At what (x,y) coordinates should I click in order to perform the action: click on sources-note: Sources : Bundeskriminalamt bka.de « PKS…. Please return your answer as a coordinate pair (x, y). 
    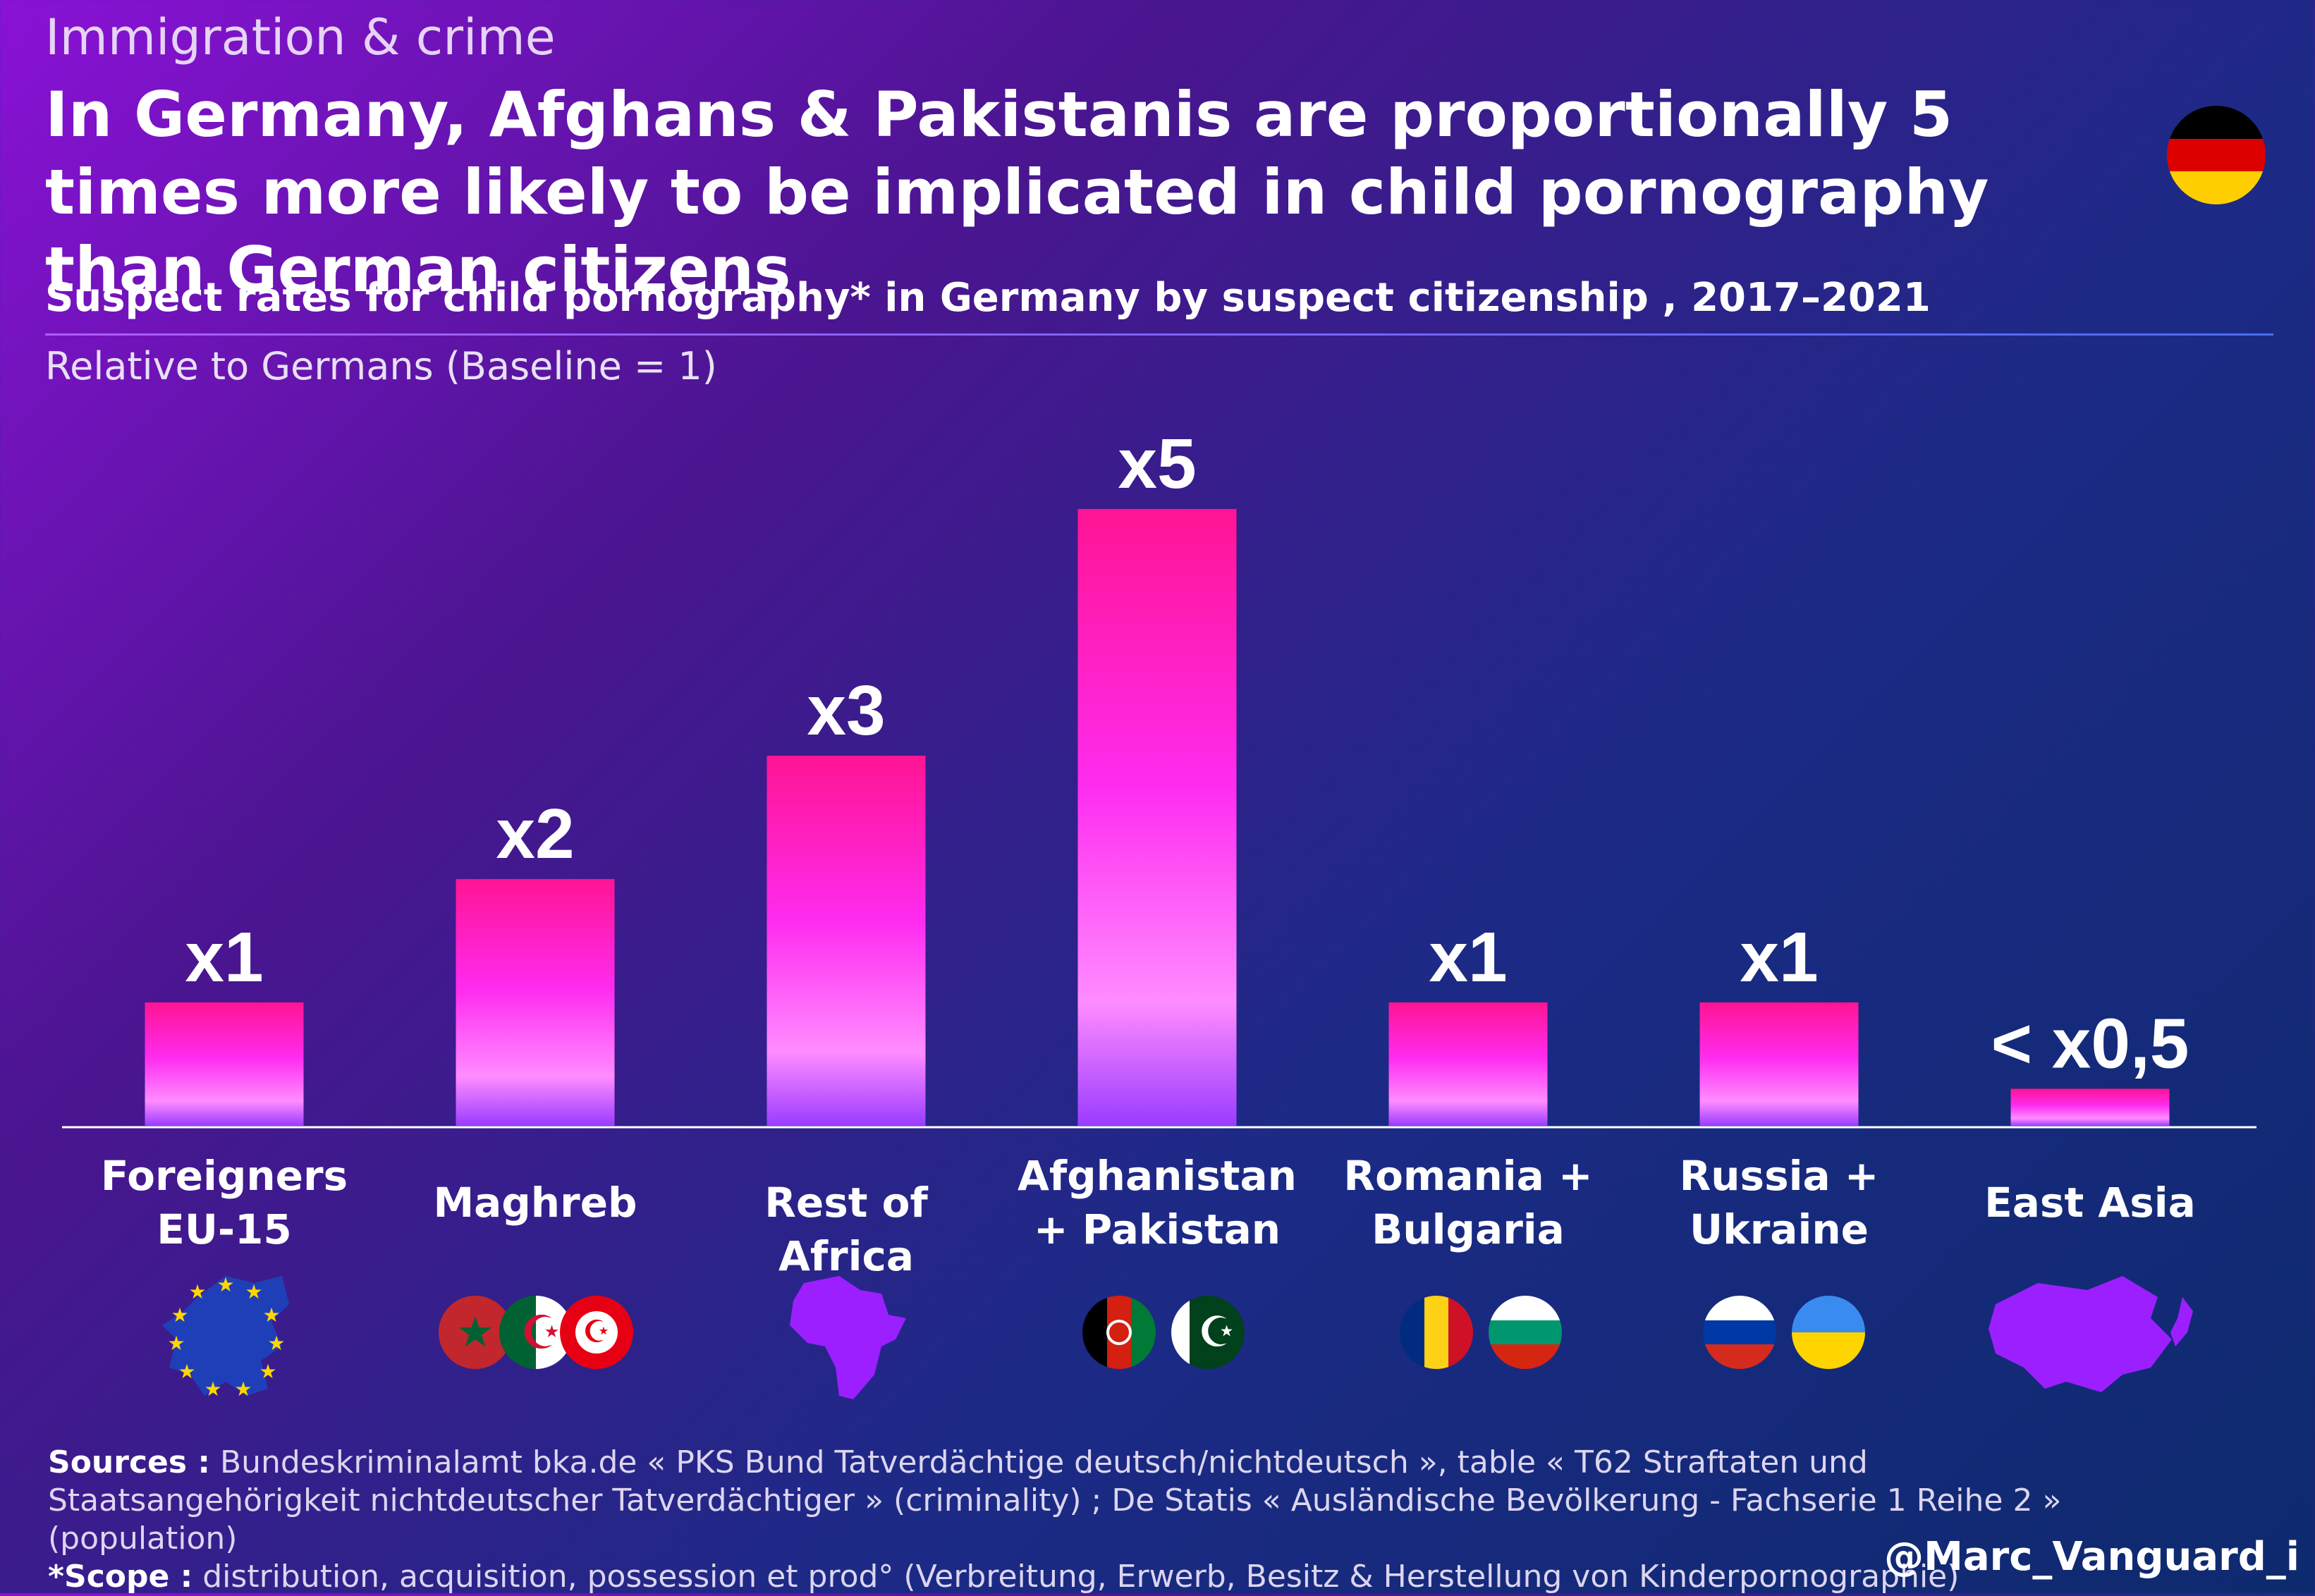
    Looking at the image, I should click on (1105, 1520).